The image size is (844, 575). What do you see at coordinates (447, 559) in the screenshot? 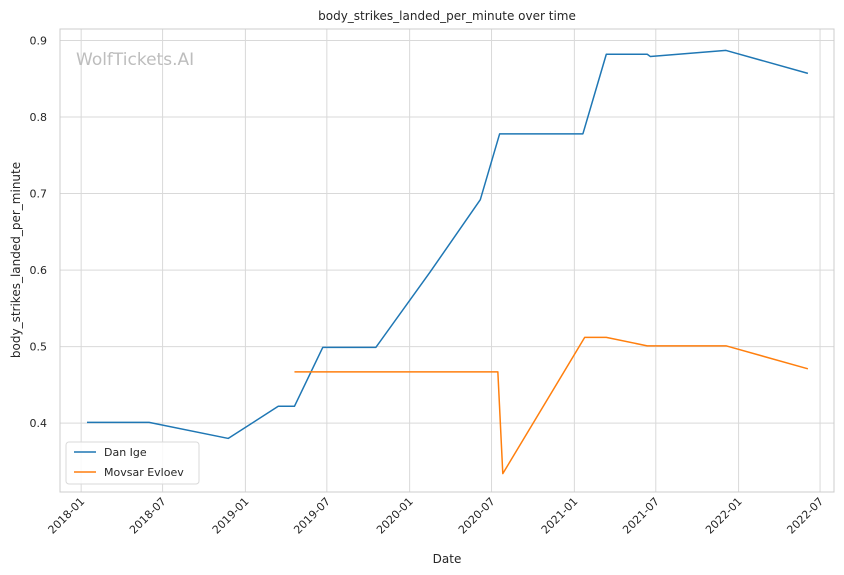
I see `x-axis-label: Date` at bounding box center [447, 559].